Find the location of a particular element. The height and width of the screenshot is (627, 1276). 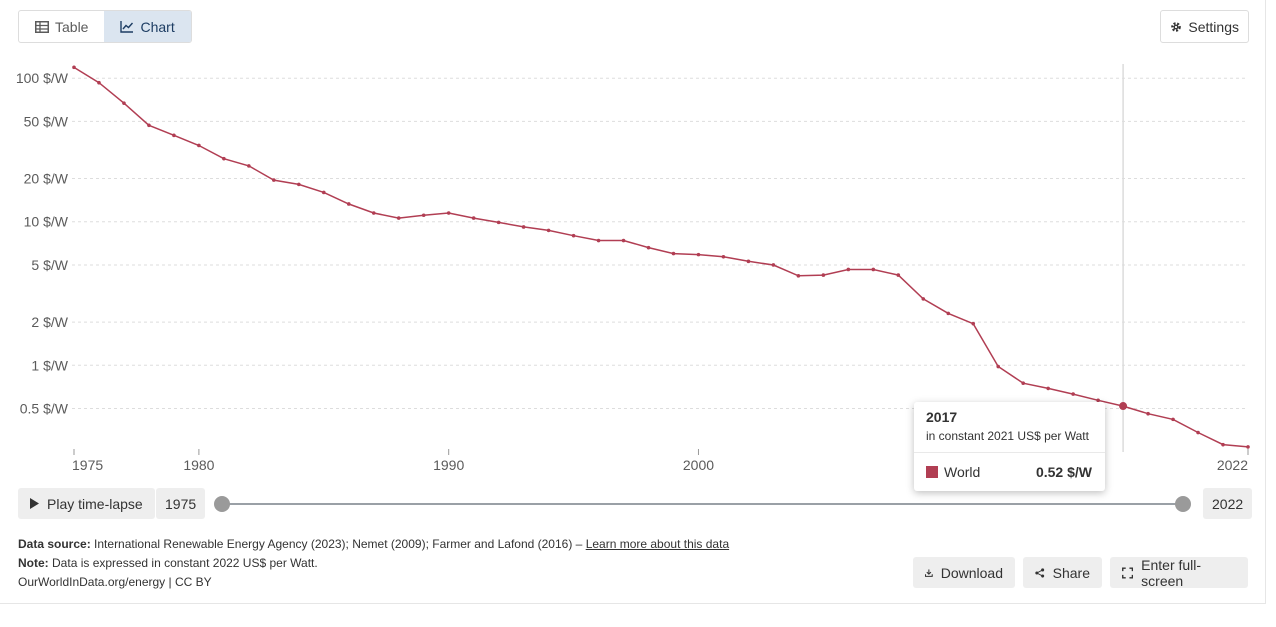

fullscreen-button: Enter full-screen is located at coordinates (1179, 573).